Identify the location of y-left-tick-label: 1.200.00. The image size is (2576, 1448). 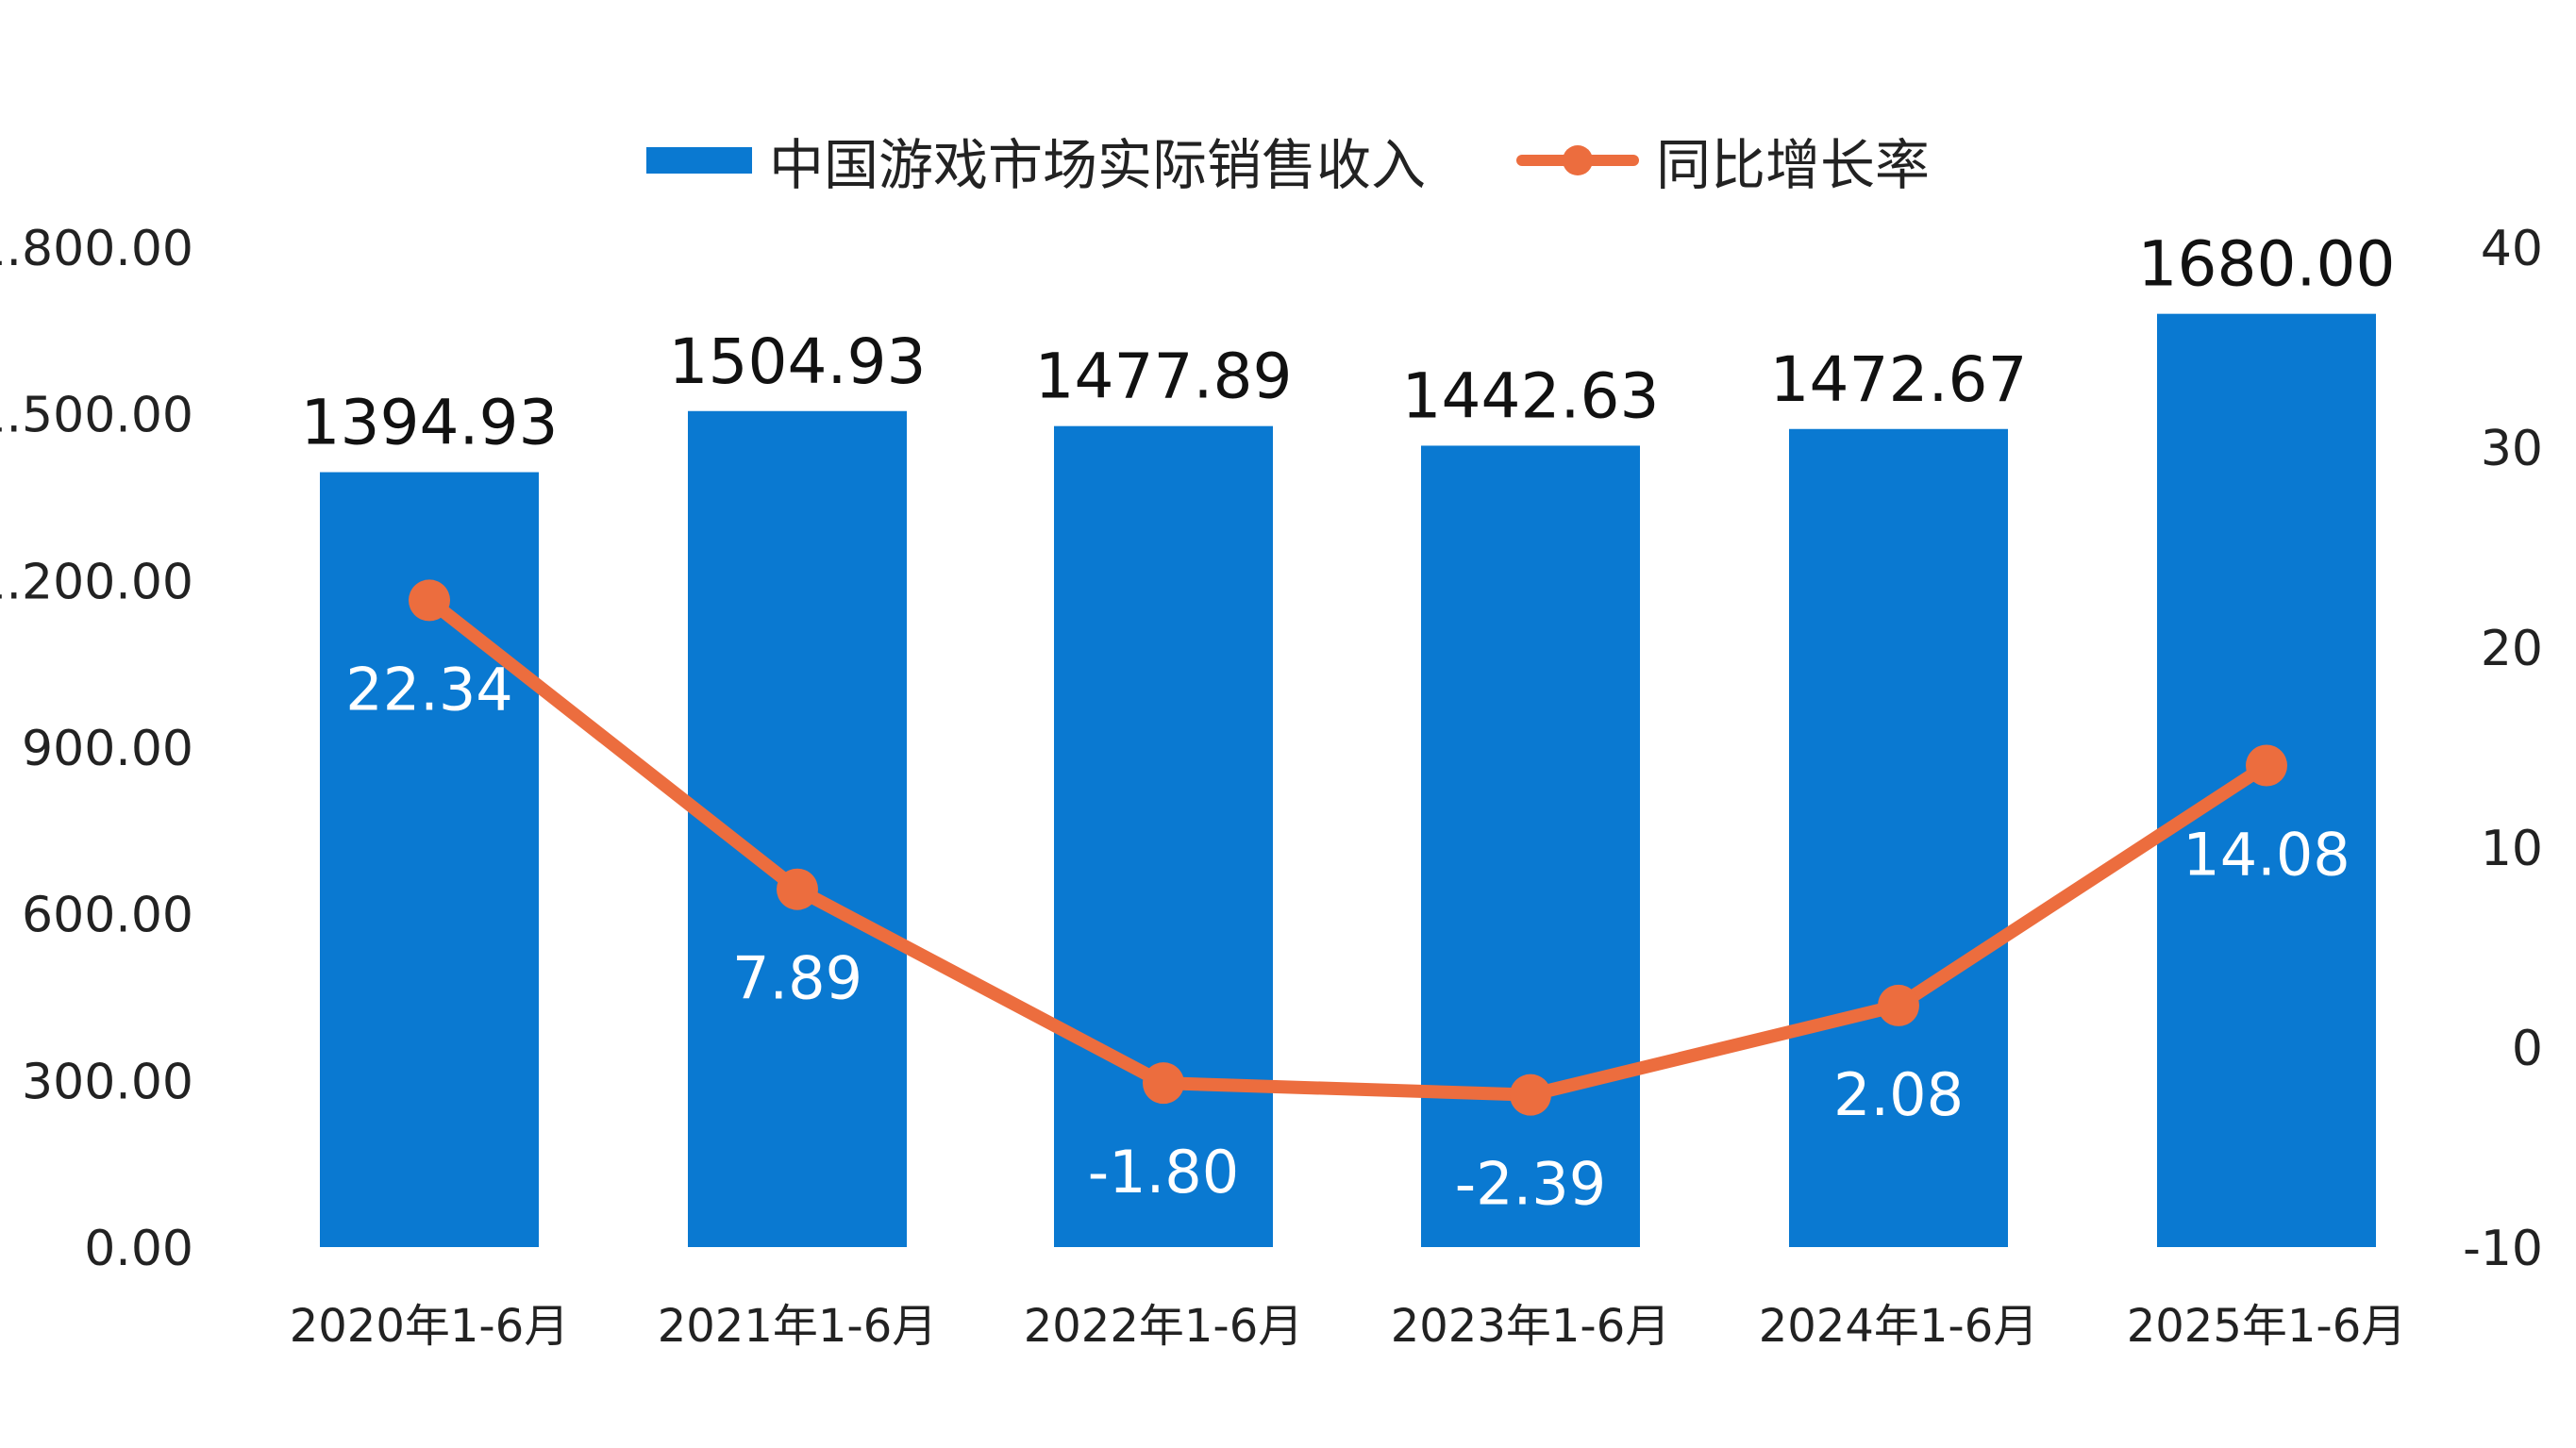
(96, 582).